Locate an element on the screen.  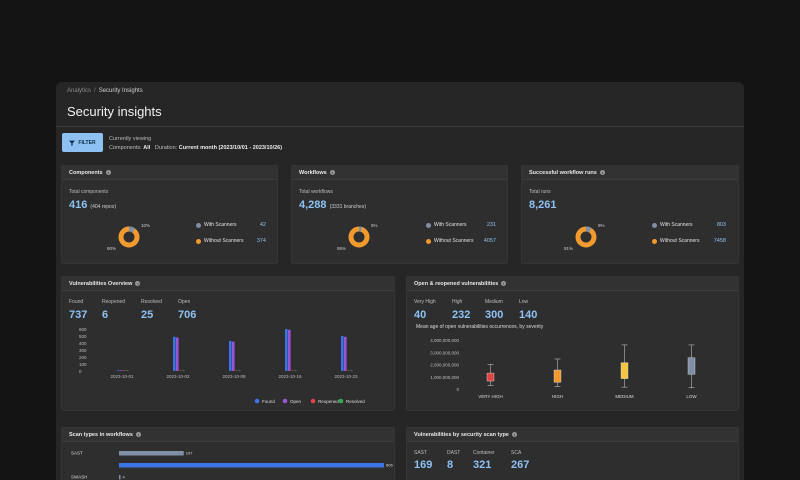
without-value: 374 is located at coordinates (261, 241).